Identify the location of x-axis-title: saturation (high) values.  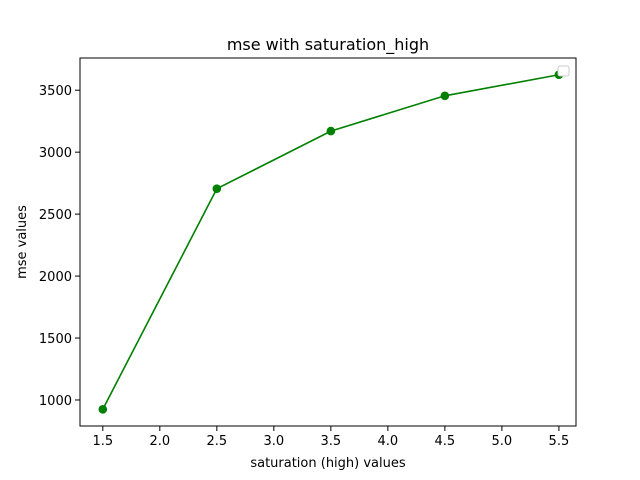
(328, 463).